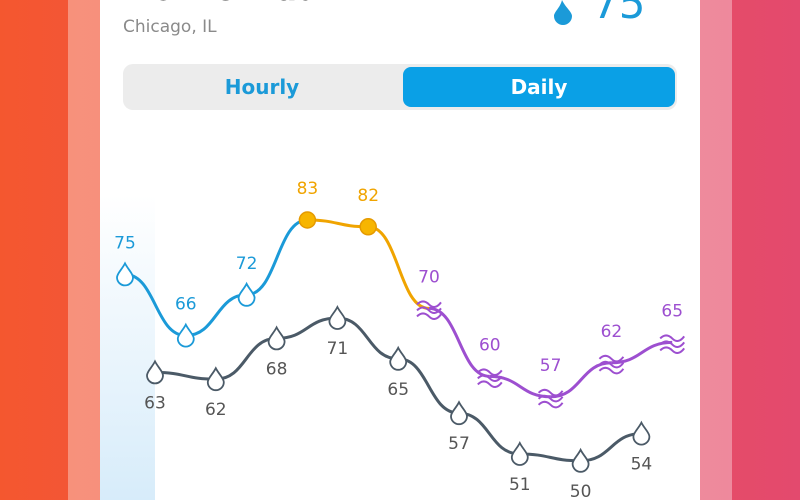  I want to click on current-temp: 75°, so click(629, 14).